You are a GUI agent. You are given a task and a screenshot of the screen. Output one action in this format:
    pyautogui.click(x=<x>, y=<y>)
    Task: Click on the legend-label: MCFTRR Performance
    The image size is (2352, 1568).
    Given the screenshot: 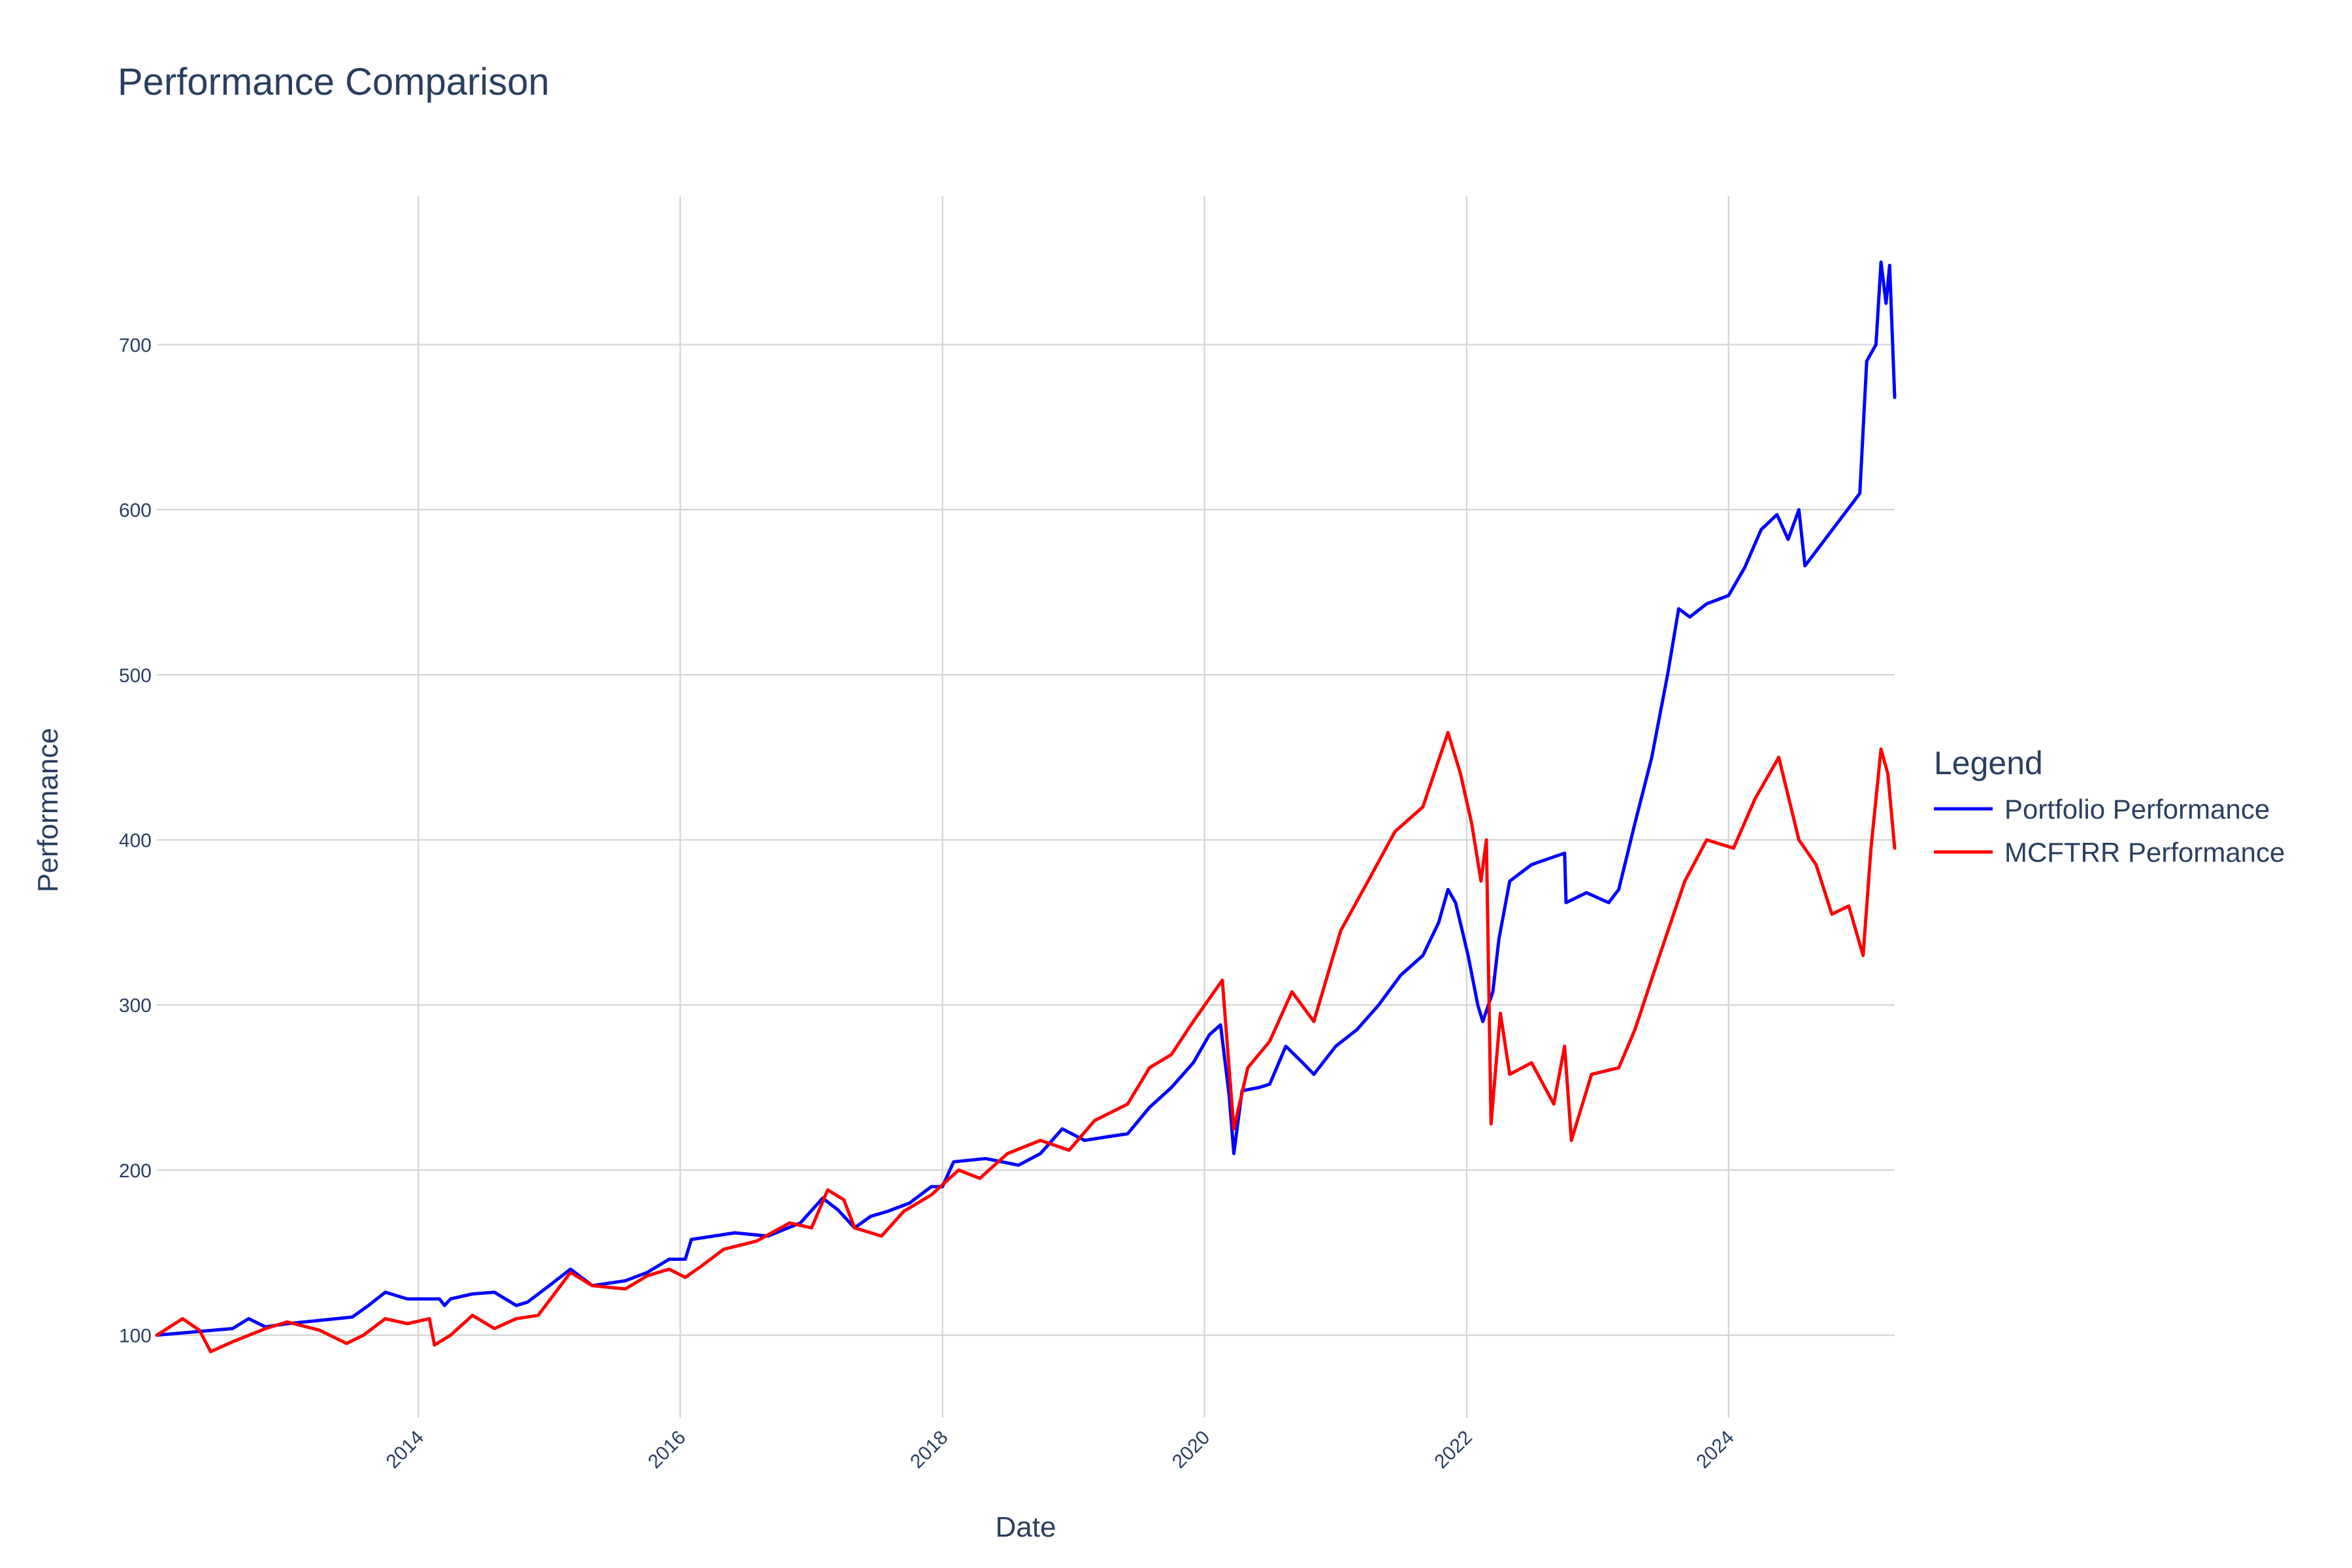 What is the action you would take?
    pyautogui.click(x=2144, y=852)
    